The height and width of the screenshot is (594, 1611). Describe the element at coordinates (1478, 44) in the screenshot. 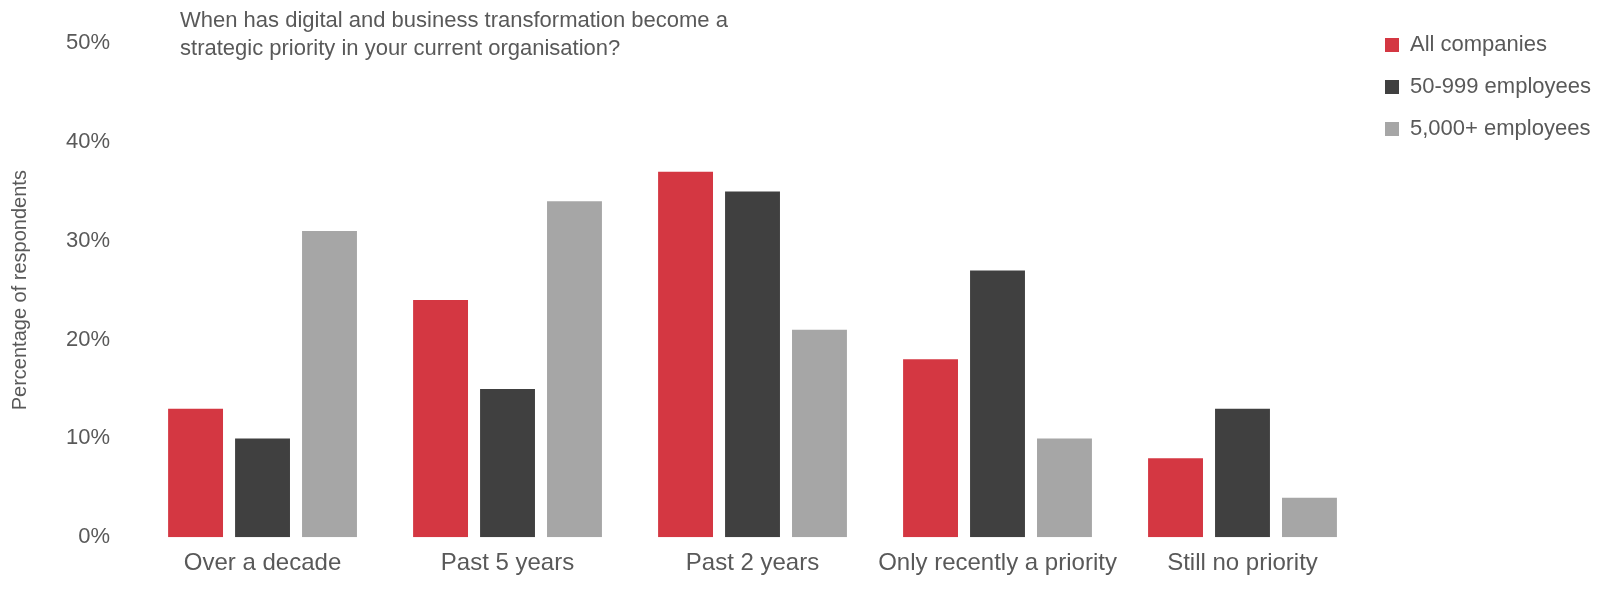

I see `legend-label: All companies` at that location.